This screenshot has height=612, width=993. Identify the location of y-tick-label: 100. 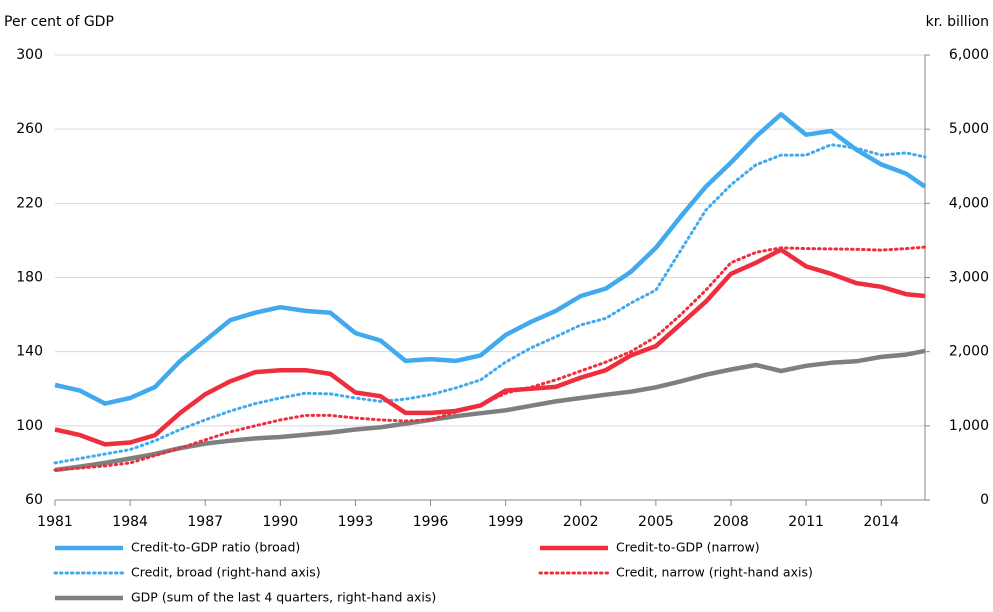
(29, 426).